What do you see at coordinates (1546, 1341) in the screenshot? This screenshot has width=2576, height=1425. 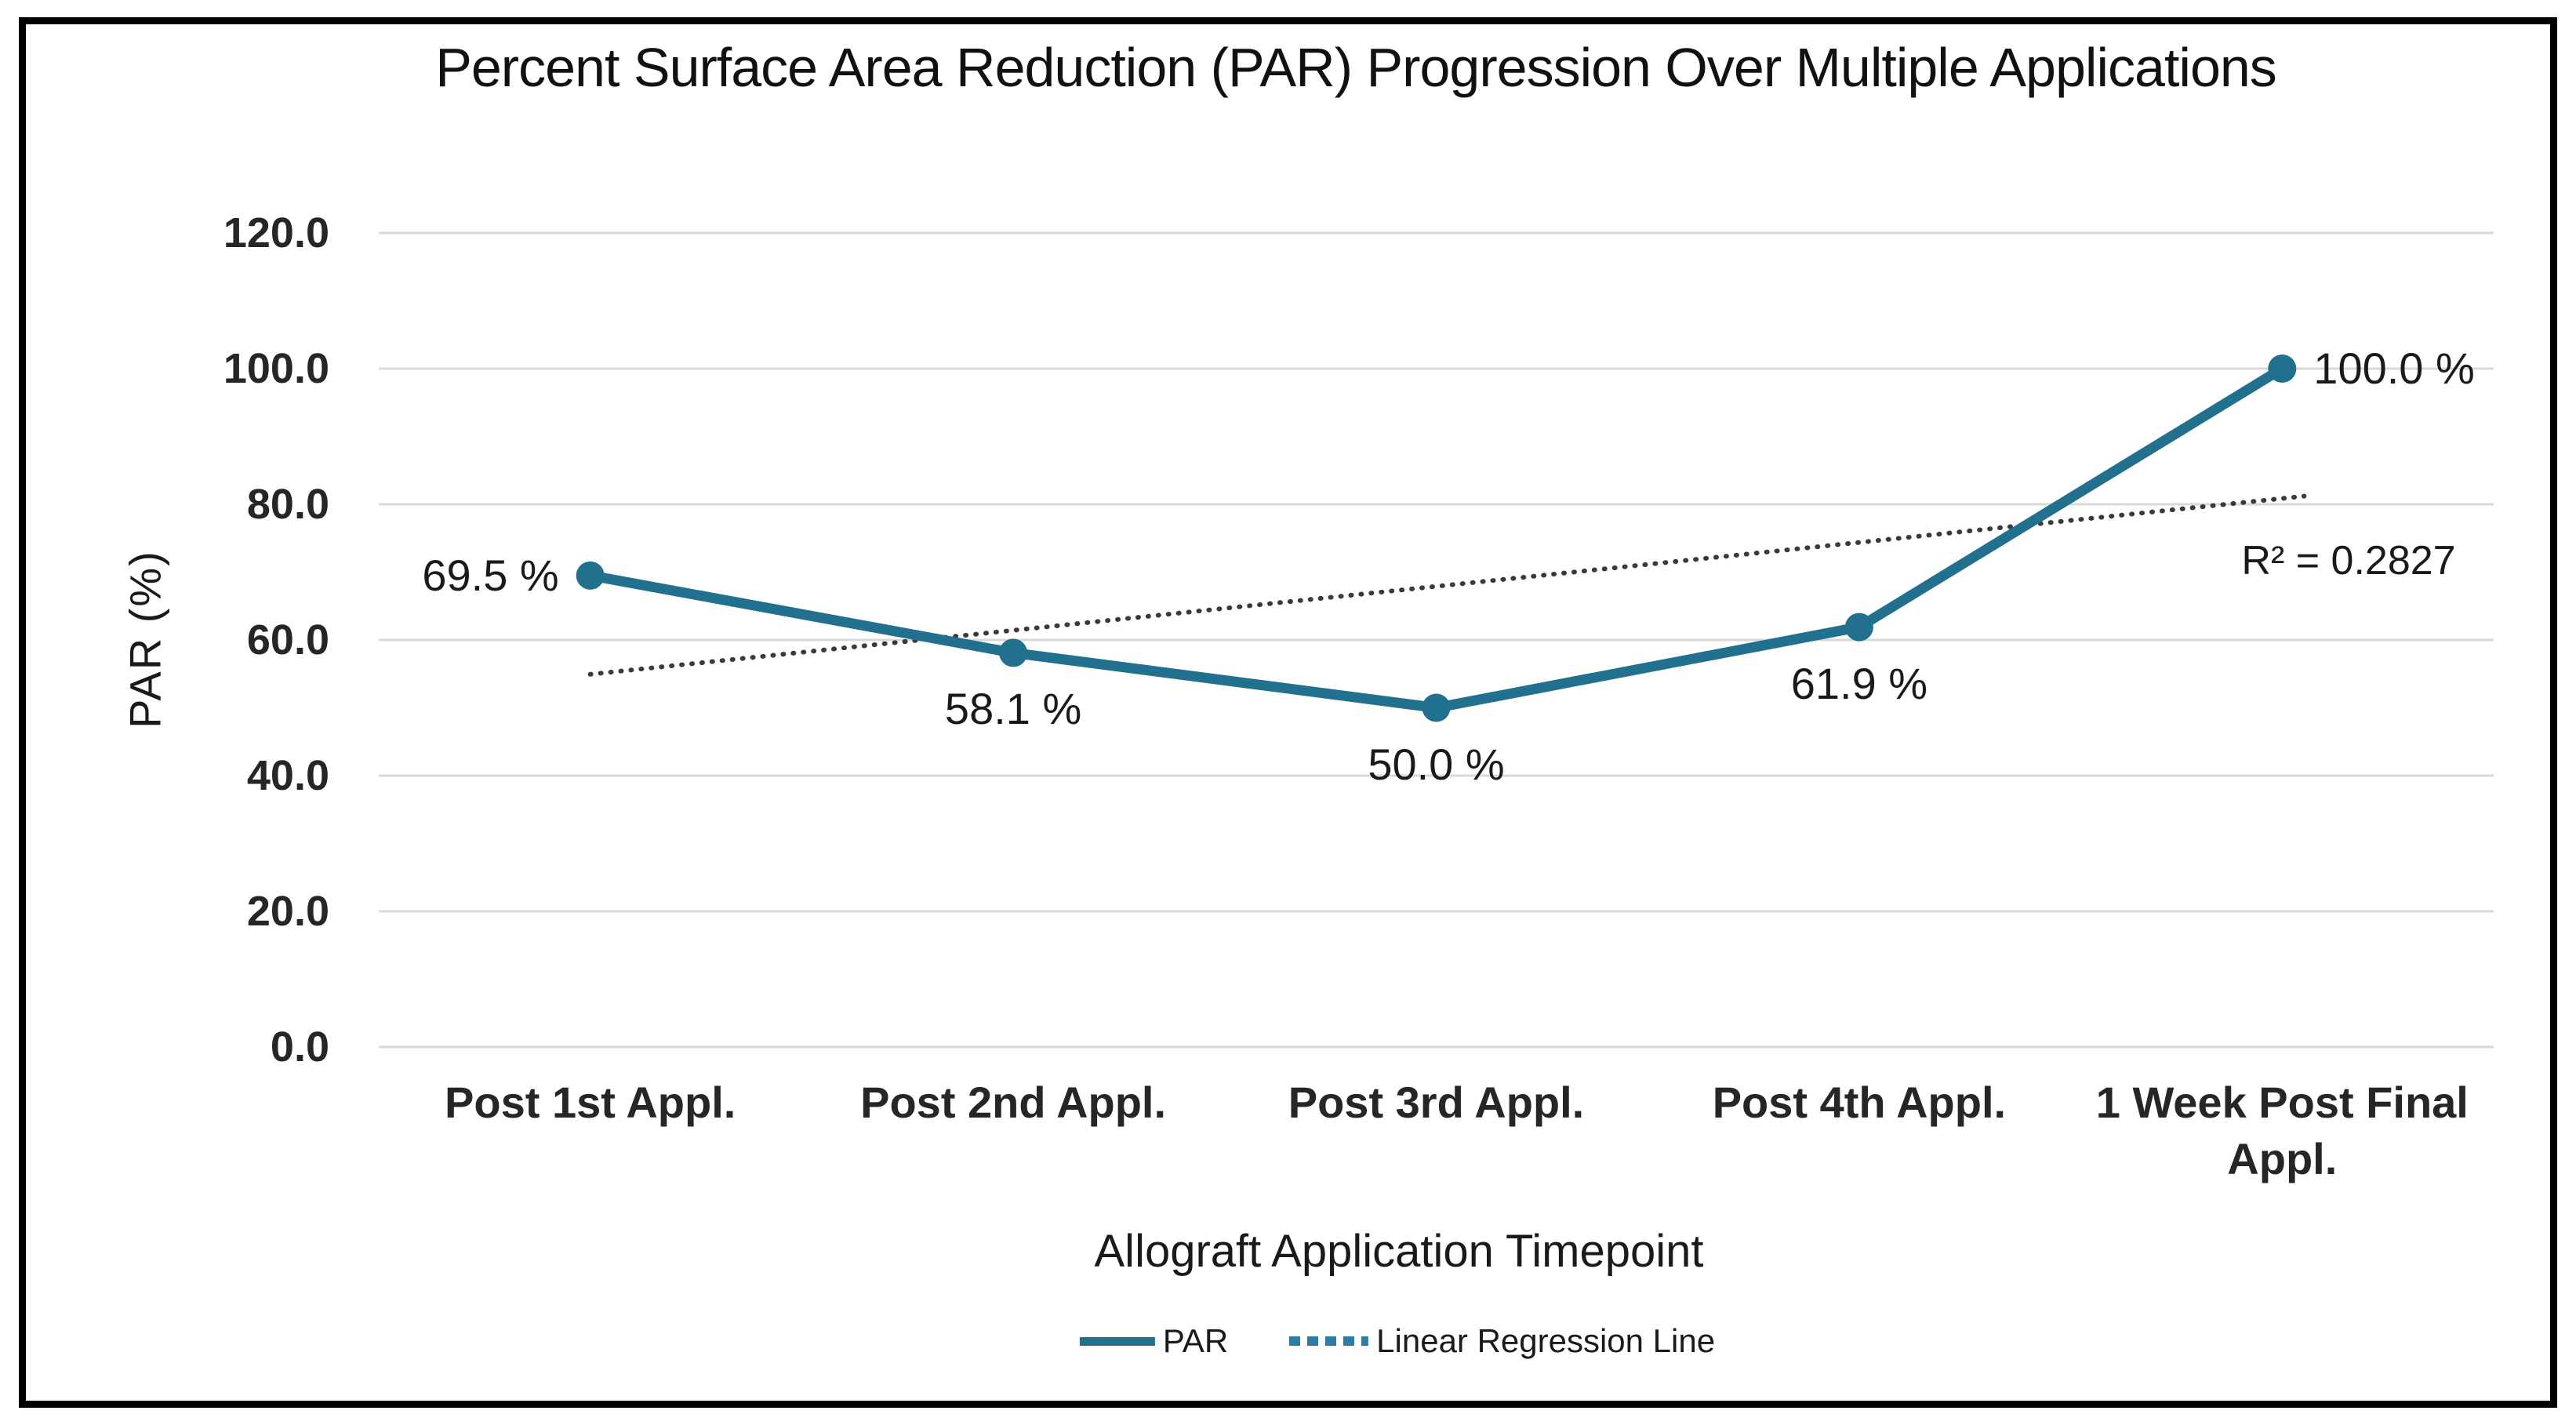 I see `legend-regression-label: Linear Regression Line` at bounding box center [1546, 1341].